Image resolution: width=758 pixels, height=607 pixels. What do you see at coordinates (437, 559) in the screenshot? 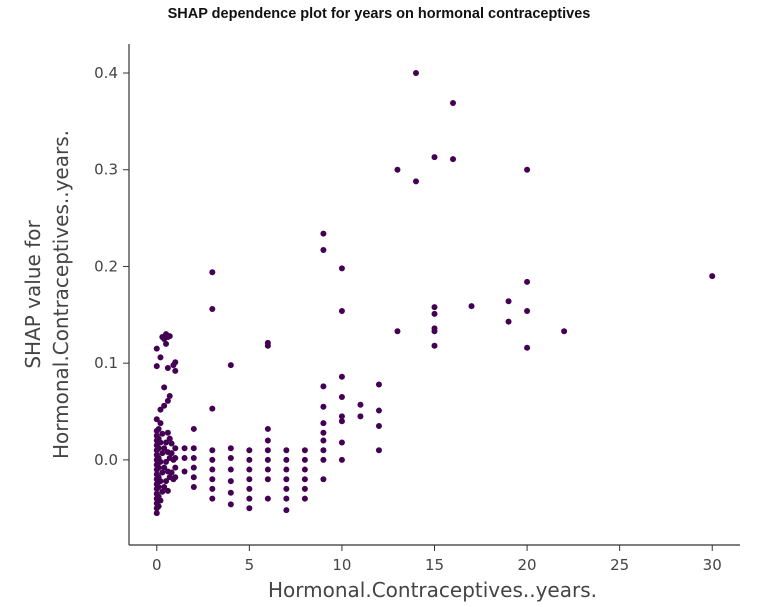
I see `x-axis-ticks: 0 5 10 15 20 25 30` at bounding box center [437, 559].